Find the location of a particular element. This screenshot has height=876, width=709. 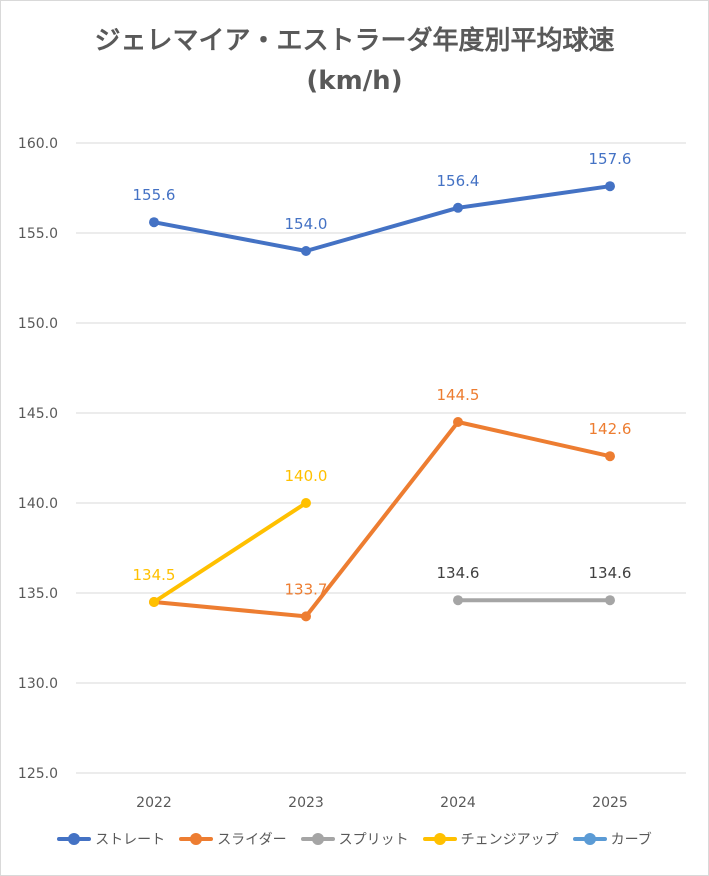

chart-title-main: ジェレマイア・エストラーダ年度別平均球速 is located at coordinates (354, 41).